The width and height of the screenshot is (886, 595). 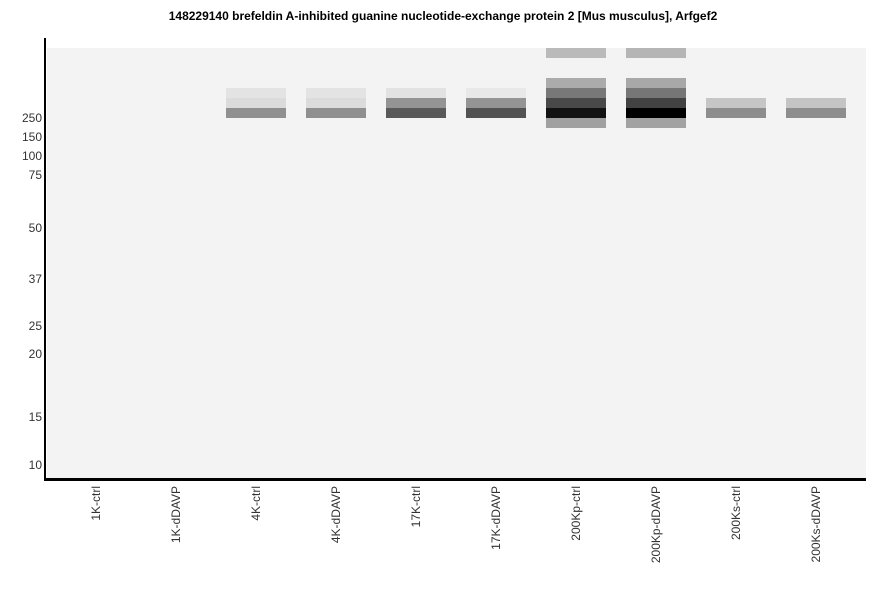 What do you see at coordinates (31, 118) in the screenshot?
I see `y-tick-label: 250` at bounding box center [31, 118].